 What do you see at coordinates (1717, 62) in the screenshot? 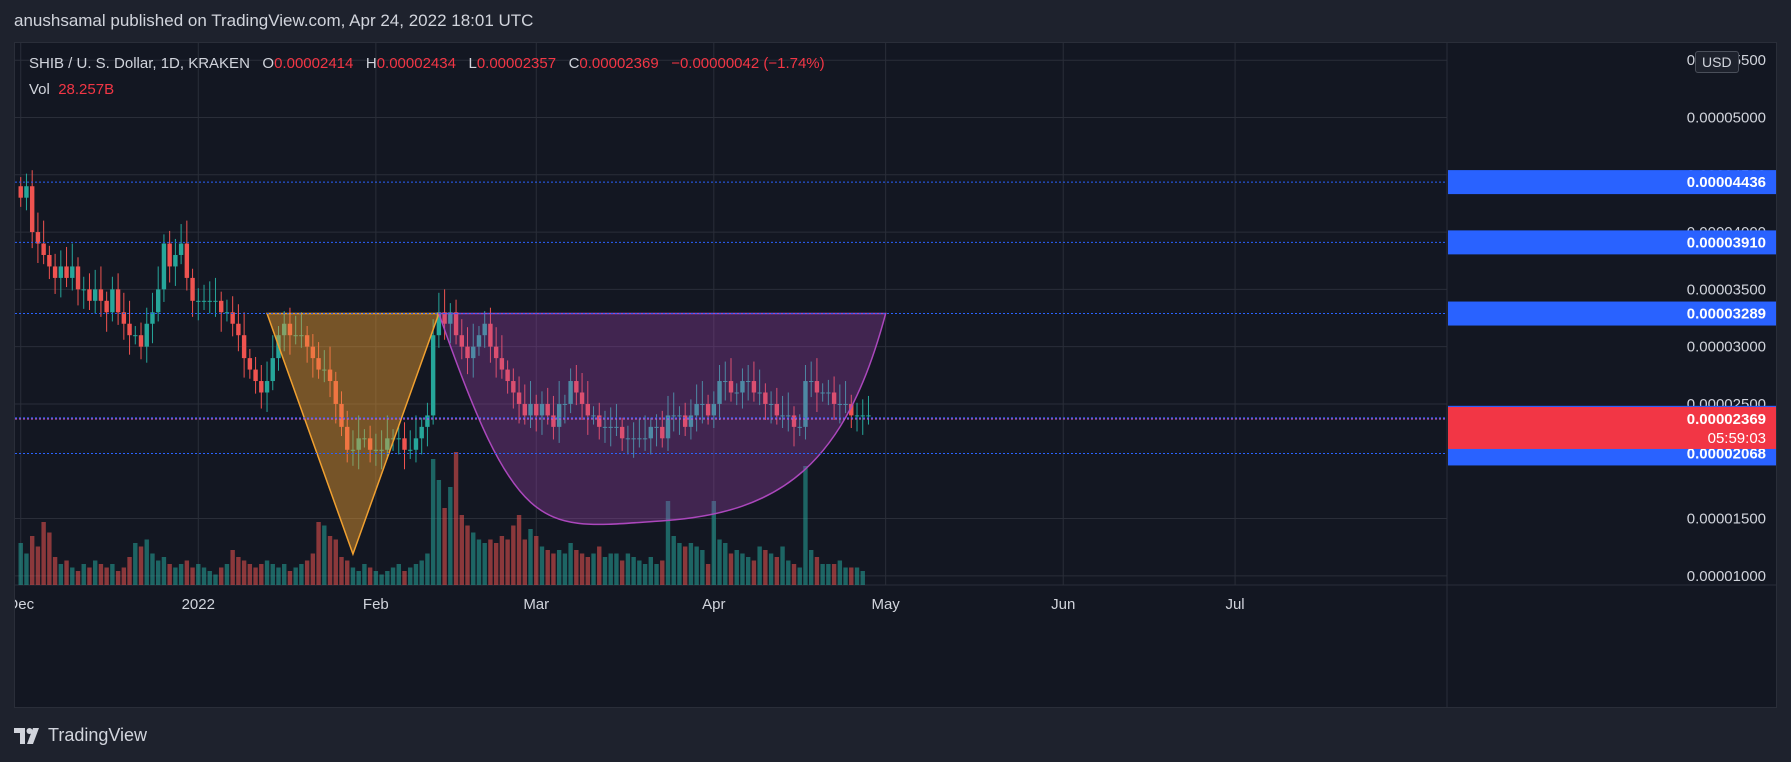
I see `currency-button: USD` at bounding box center [1717, 62].